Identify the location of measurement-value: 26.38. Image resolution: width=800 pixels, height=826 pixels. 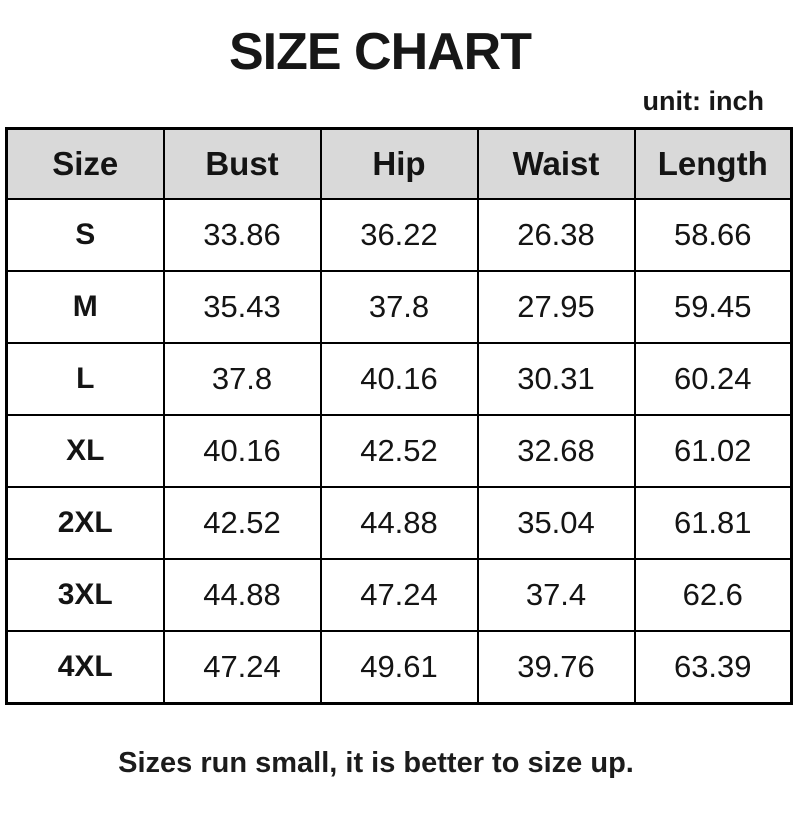
(556, 235).